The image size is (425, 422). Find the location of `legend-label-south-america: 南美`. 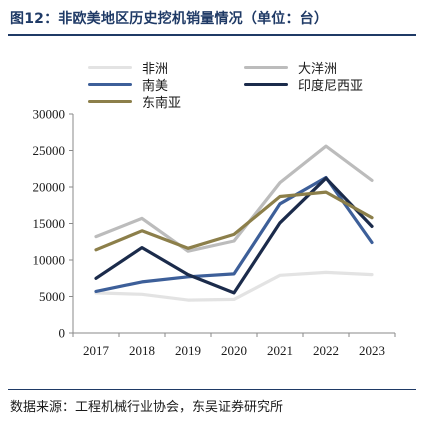

legend-label-south-america: 南美 is located at coordinates (155, 86).